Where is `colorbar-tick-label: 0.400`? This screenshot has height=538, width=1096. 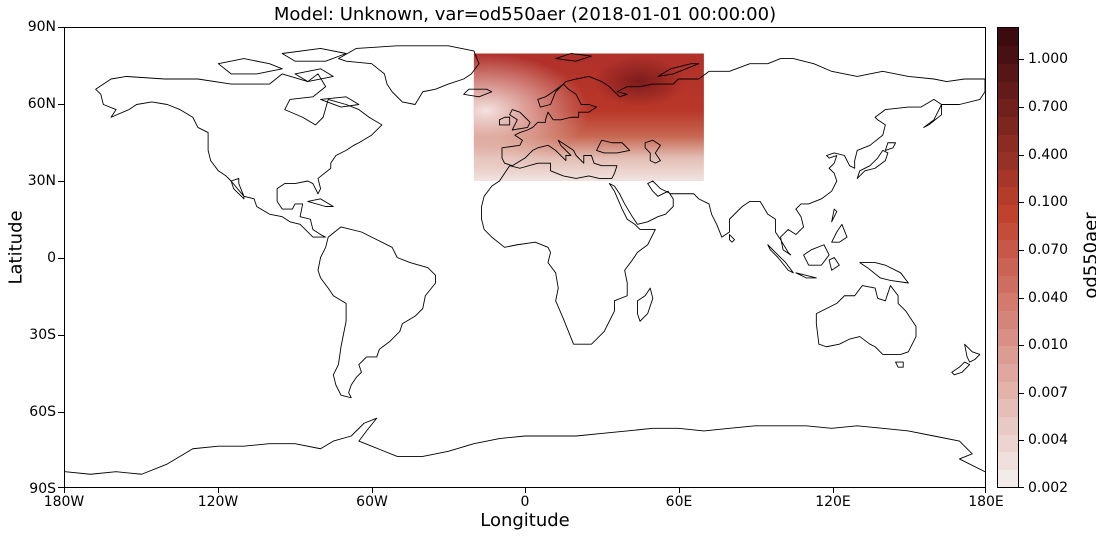
colorbar-tick-label: 0.400 is located at coordinates (1048, 155).